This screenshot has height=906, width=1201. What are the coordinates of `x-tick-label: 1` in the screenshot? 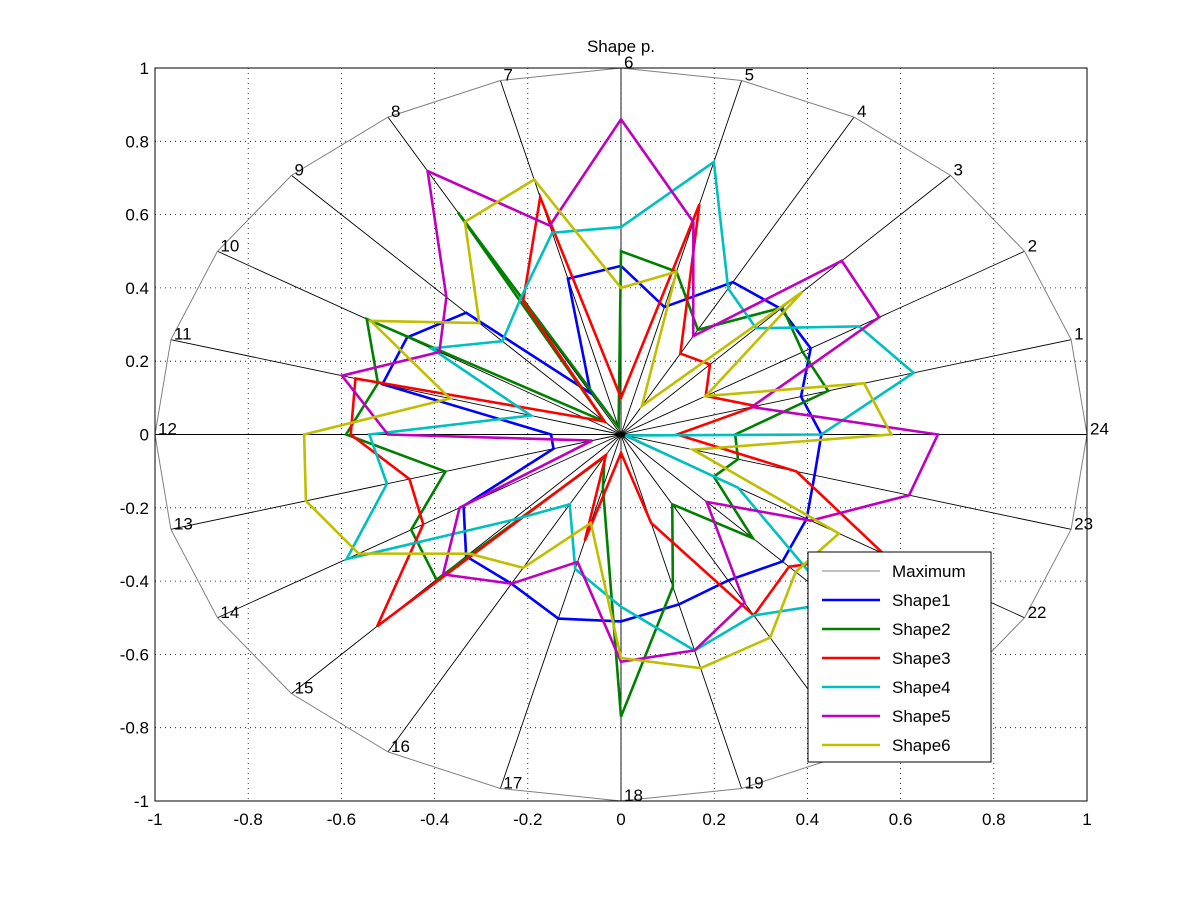 It's located at (1086, 819).